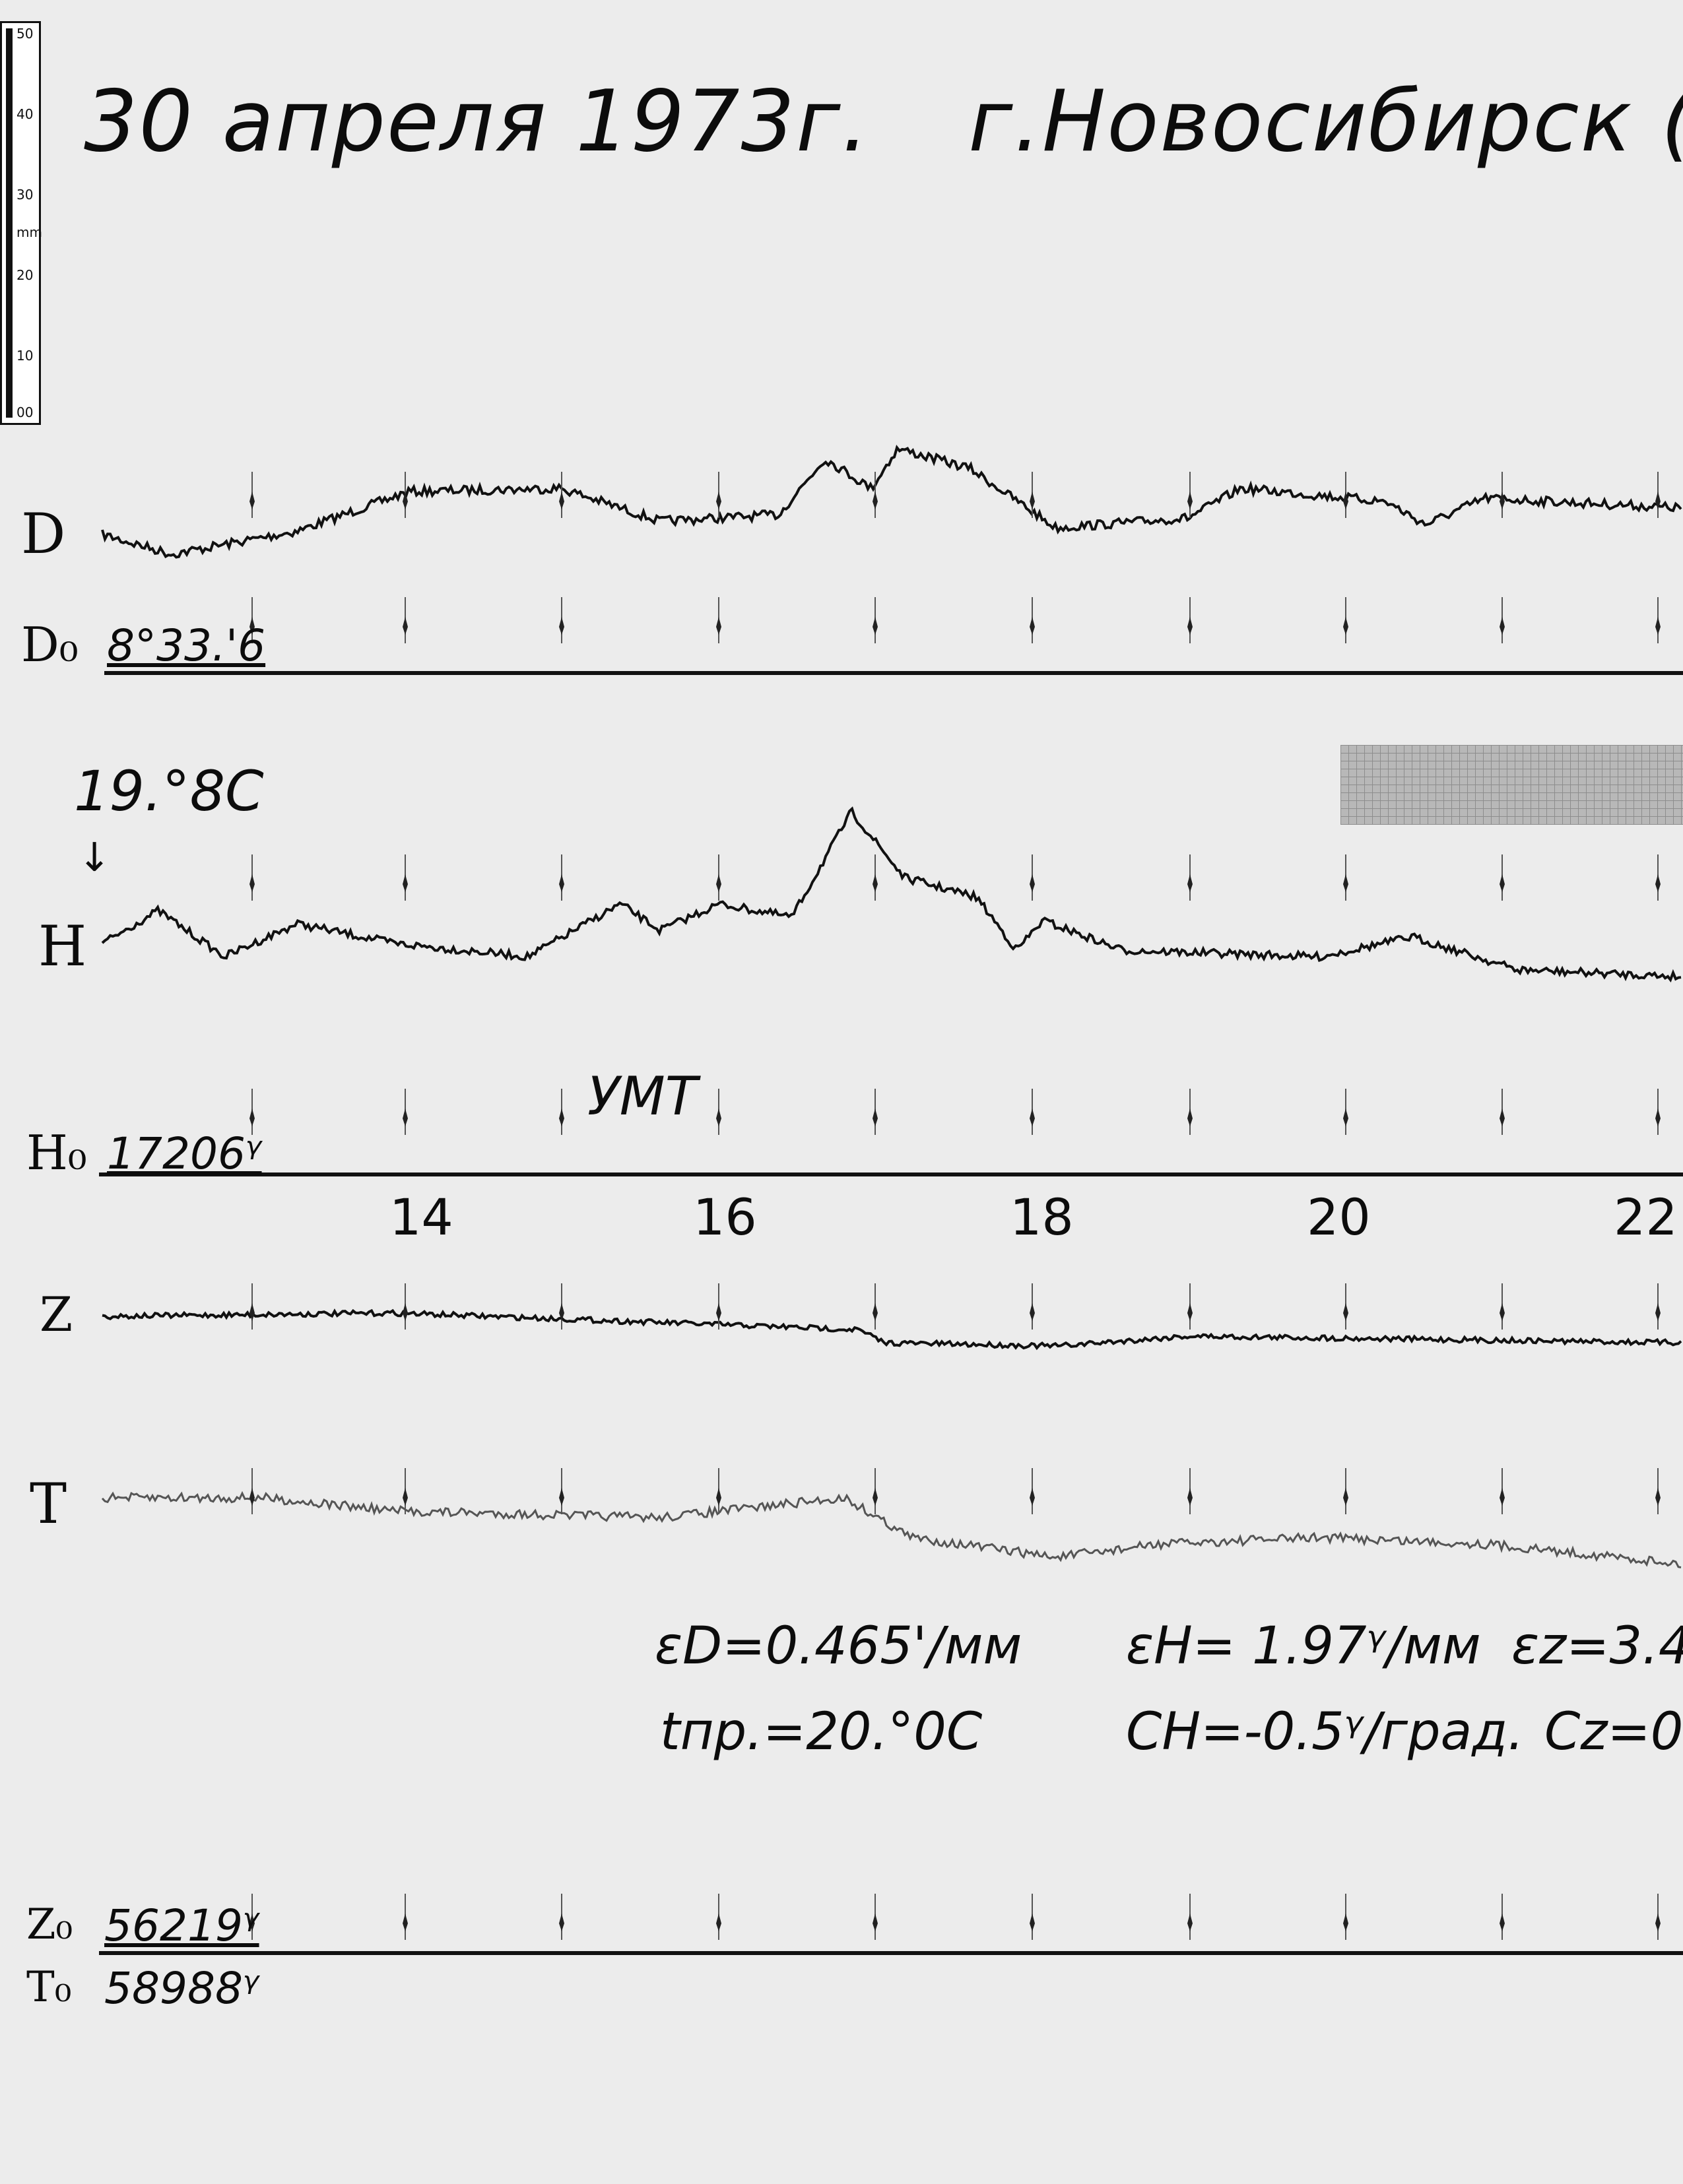  Describe the element at coordinates (1303, 1646) in the screenshot. I see `eps-h: εH= 1.97ᵞ/мм` at that location.